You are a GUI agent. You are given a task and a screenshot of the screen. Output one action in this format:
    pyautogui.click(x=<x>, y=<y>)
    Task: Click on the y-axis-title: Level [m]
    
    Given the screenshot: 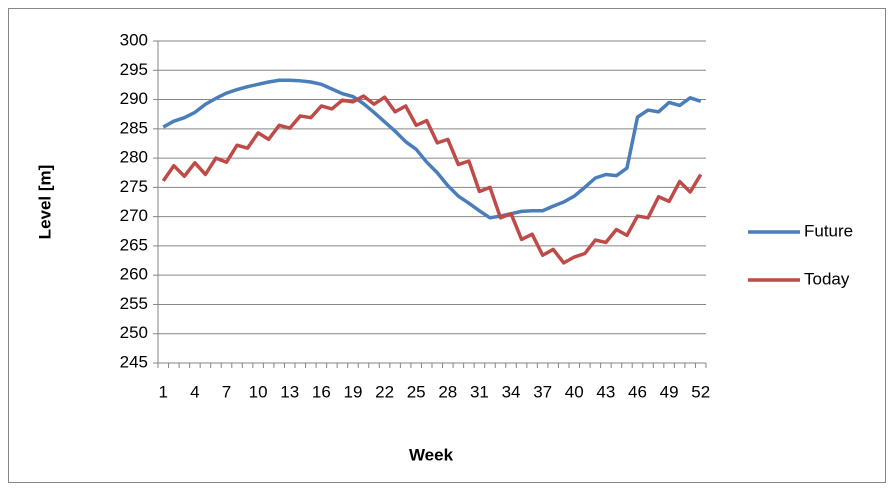 What is the action you would take?
    pyautogui.click(x=44, y=202)
    